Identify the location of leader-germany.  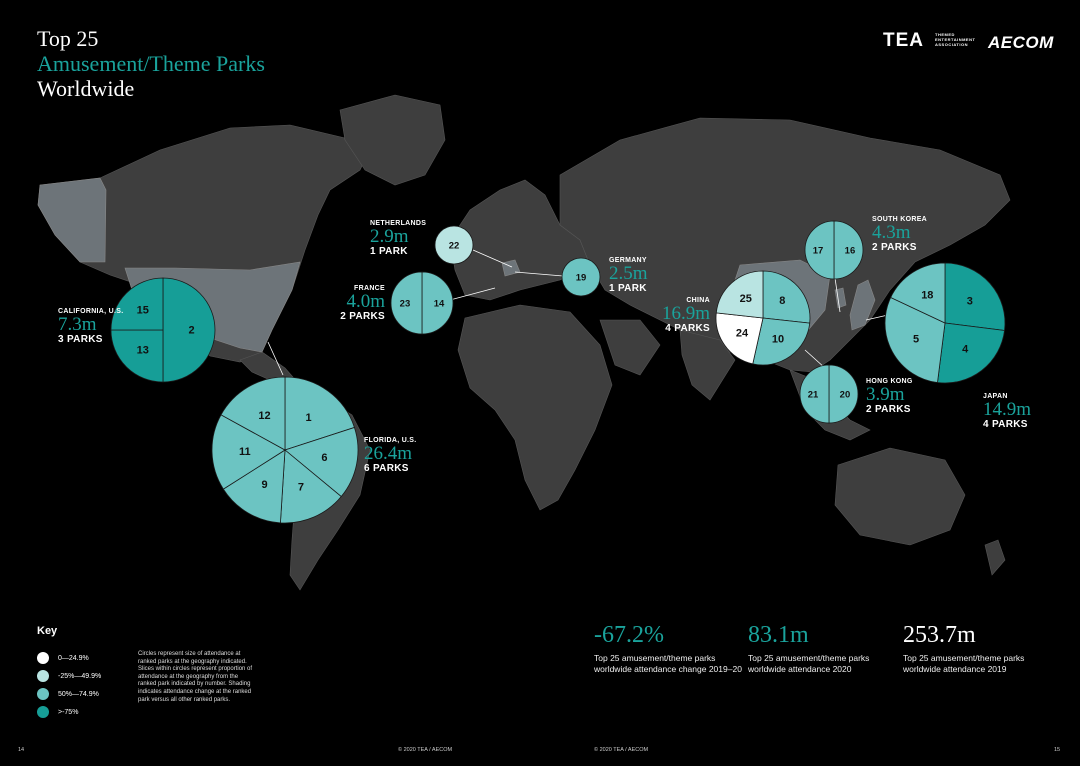
(539, 274).